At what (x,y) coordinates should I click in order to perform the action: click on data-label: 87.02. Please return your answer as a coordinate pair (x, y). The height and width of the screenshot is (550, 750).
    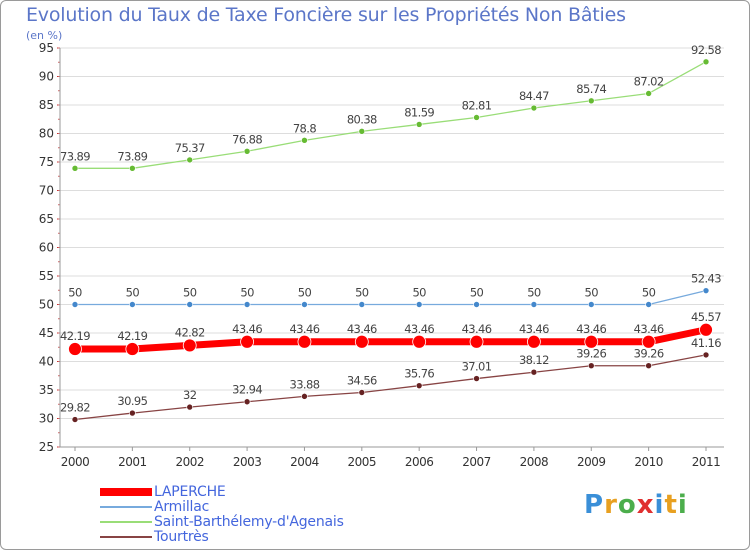
    Looking at the image, I should click on (649, 81).